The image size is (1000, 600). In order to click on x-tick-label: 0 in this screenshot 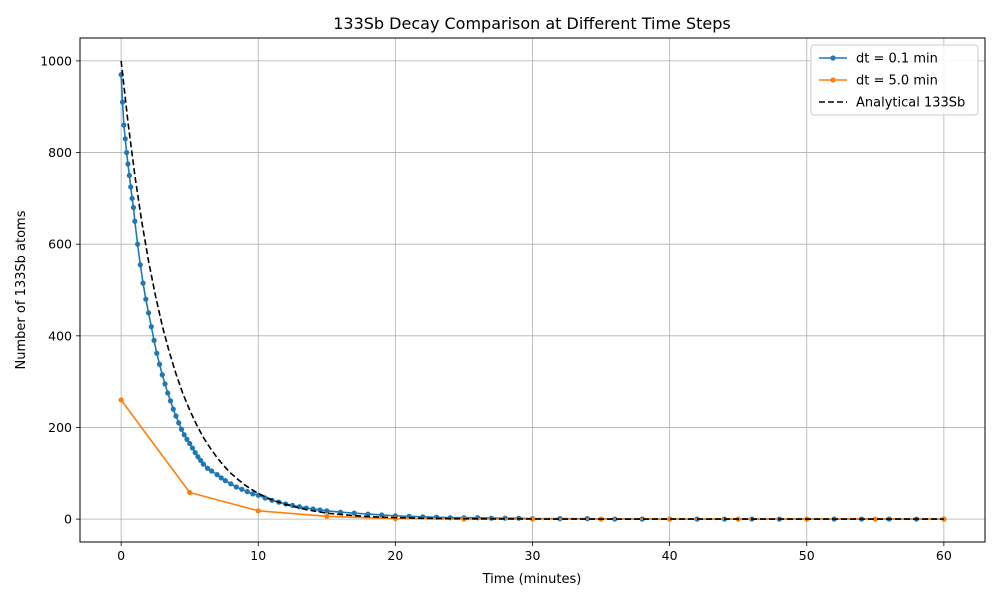, I will do `click(121, 555)`.